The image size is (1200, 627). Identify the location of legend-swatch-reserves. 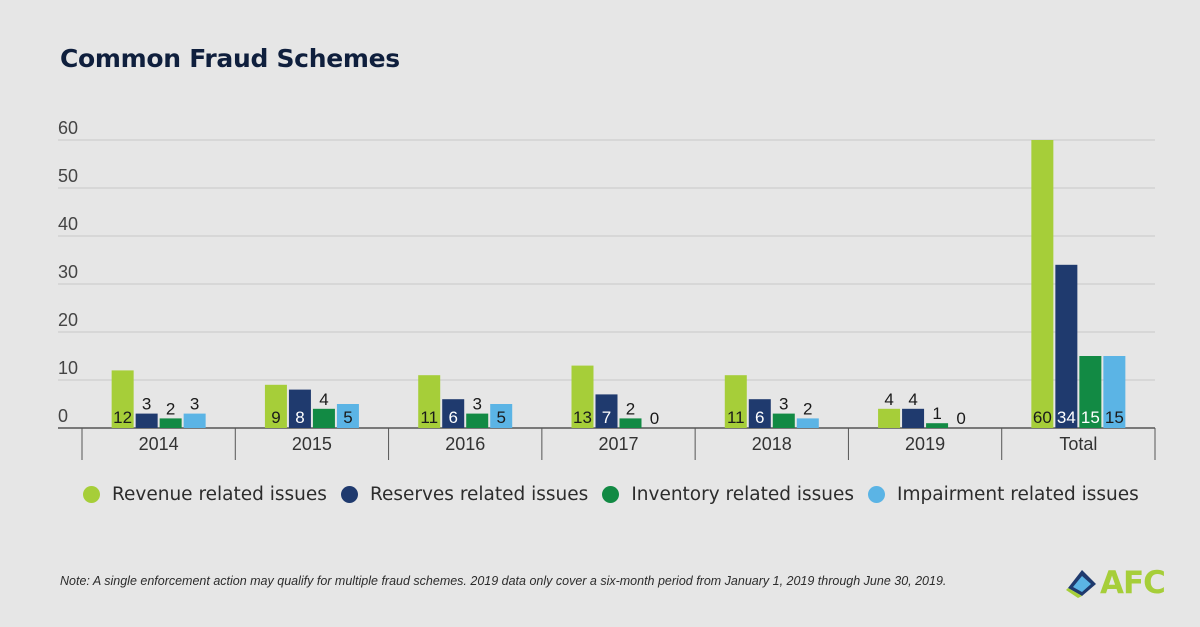
(349, 494).